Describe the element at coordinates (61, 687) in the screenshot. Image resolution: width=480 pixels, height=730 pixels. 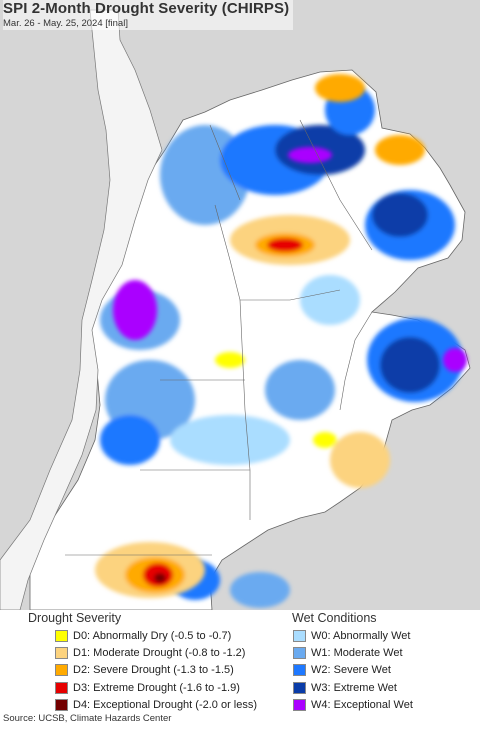
I see `d3-swatch` at that location.